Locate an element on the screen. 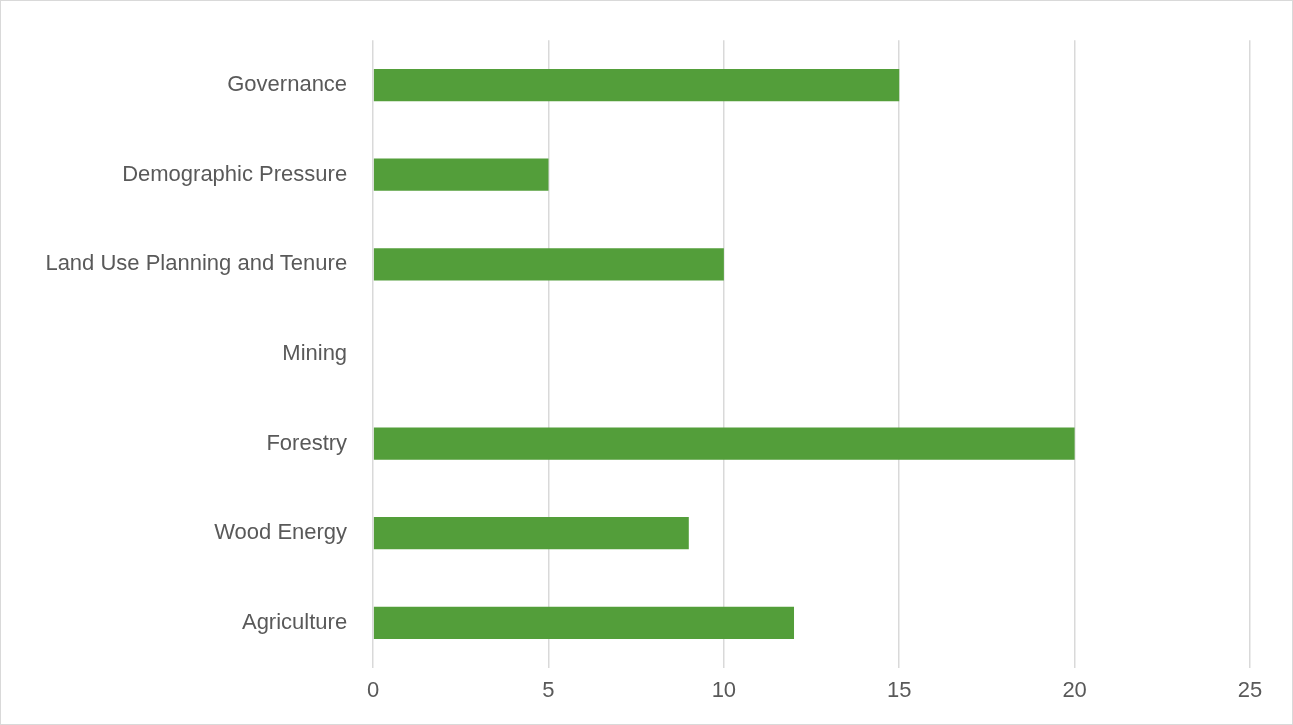 This screenshot has height=725, width=1293. y-tick-label: Governance is located at coordinates (287, 84).